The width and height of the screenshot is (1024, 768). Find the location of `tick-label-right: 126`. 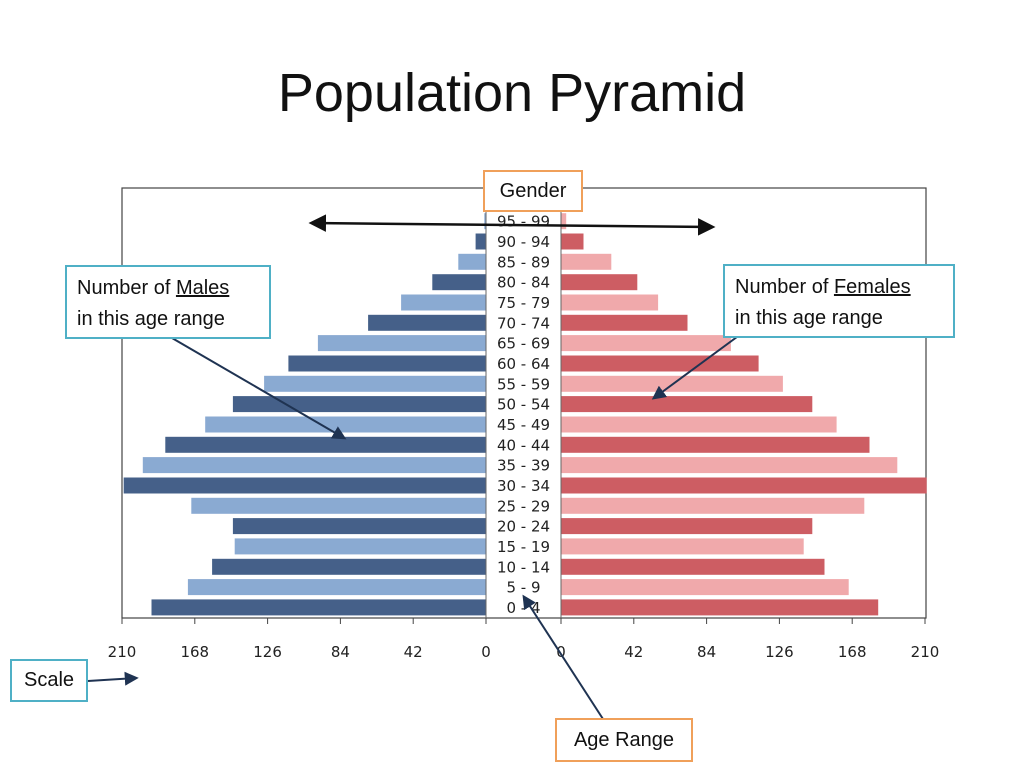

tick-label-right: 126 is located at coordinates (779, 652).